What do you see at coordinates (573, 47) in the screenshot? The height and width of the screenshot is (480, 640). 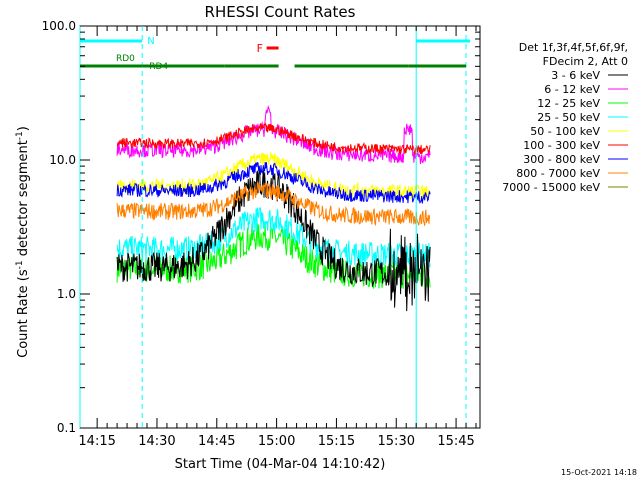 I see `legend-header: Det 1f,3f,4f,5f,6f,9f,` at bounding box center [573, 47].